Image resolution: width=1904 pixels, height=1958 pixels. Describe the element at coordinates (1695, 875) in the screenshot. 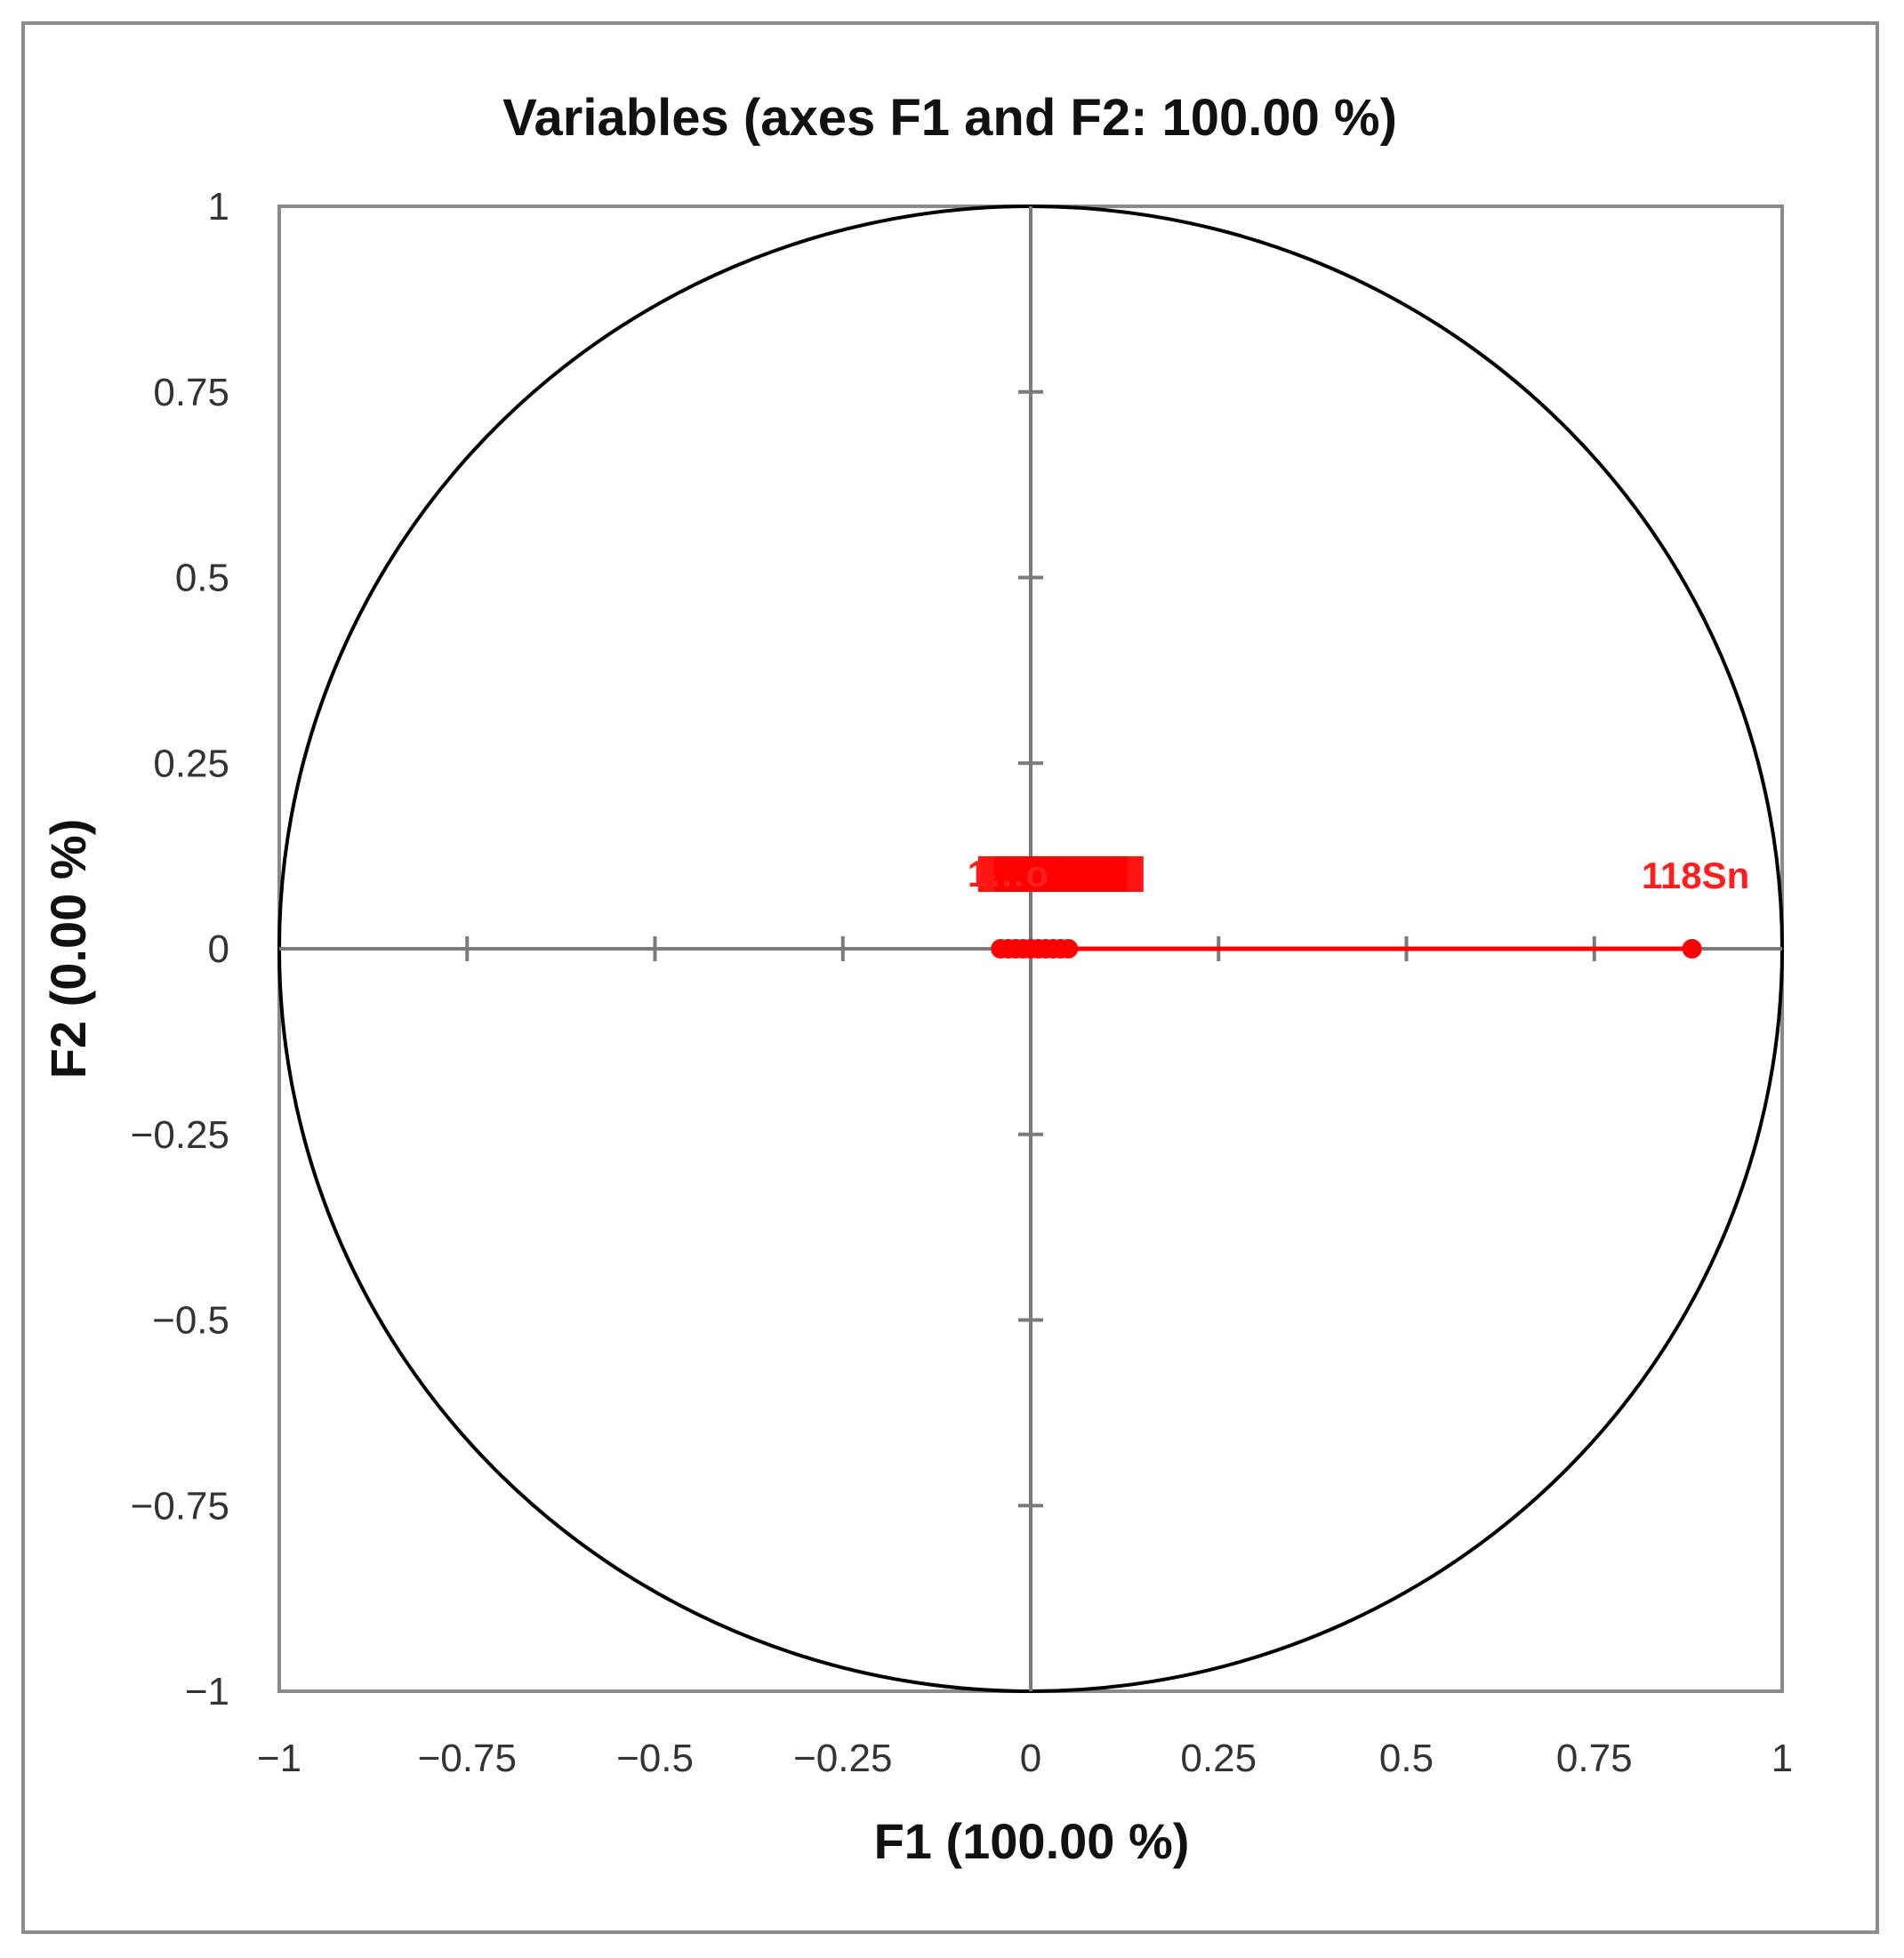

I see `variable-label: 118Sn` at that location.